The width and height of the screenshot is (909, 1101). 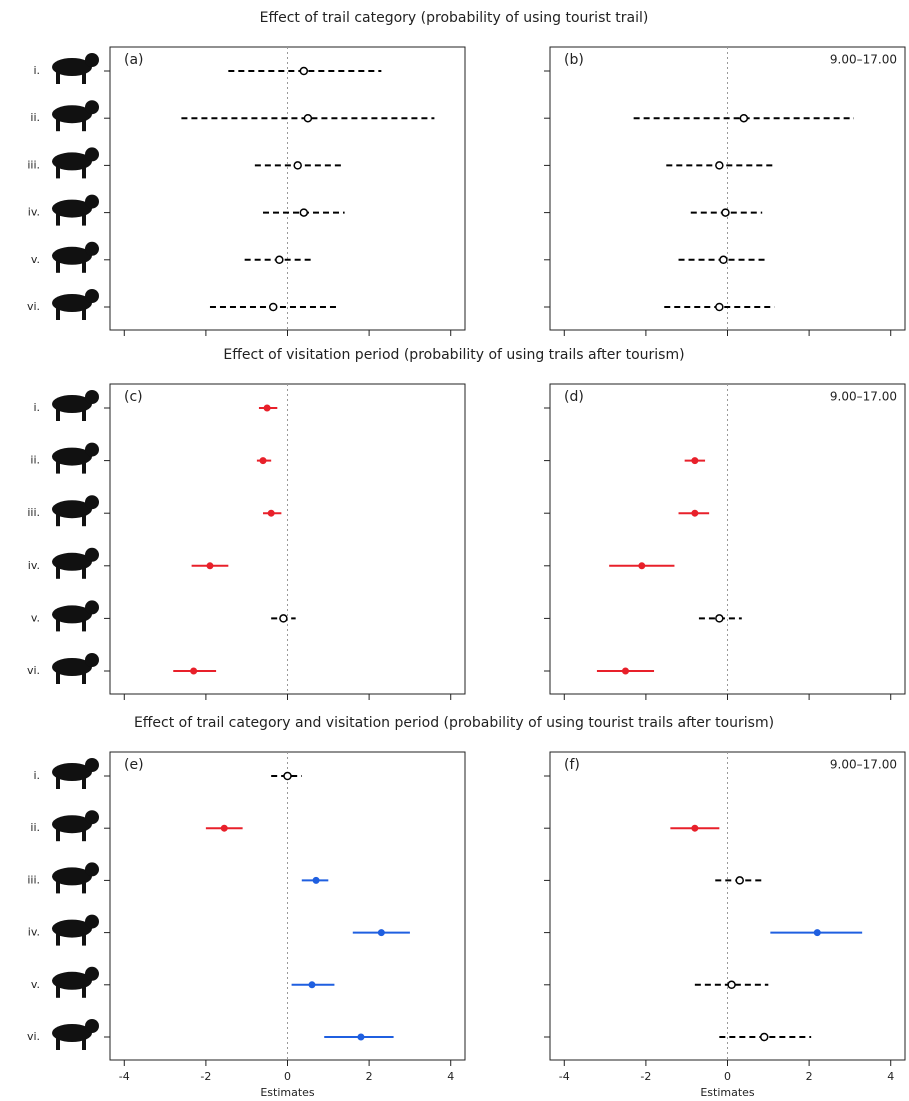 I want to click on x-tick-label: 4, so click(x=450, y=1076).